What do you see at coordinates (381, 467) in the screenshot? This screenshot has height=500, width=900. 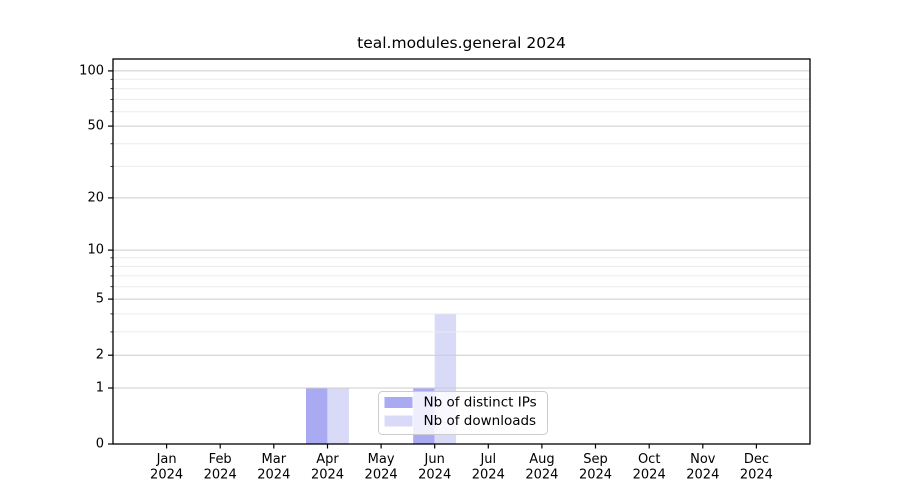 I see `x-tick-label-may-2024: May 2024` at bounding box center [381, 467].